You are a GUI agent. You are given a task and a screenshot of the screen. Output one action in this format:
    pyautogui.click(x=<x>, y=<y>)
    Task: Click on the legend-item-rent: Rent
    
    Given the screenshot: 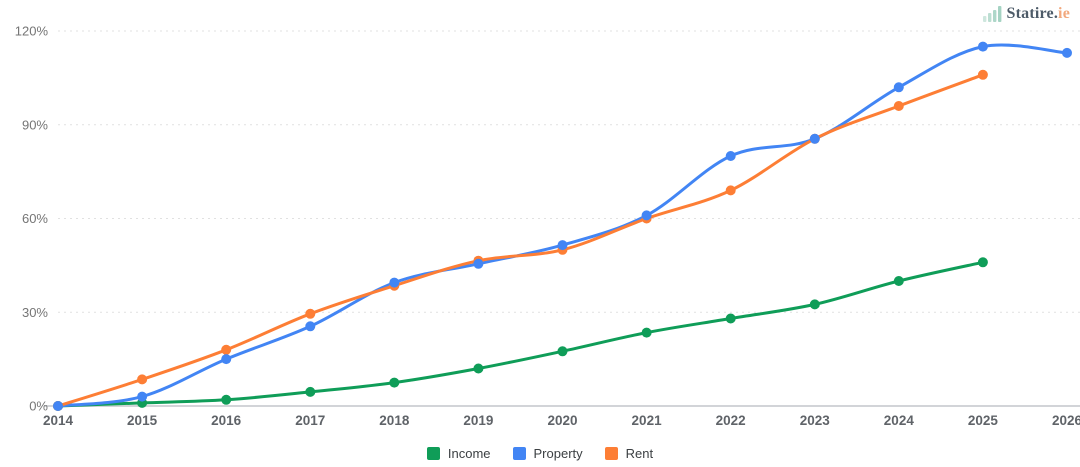 What is the action you would take?
    pyautogui.click(x=629, y=453)
    